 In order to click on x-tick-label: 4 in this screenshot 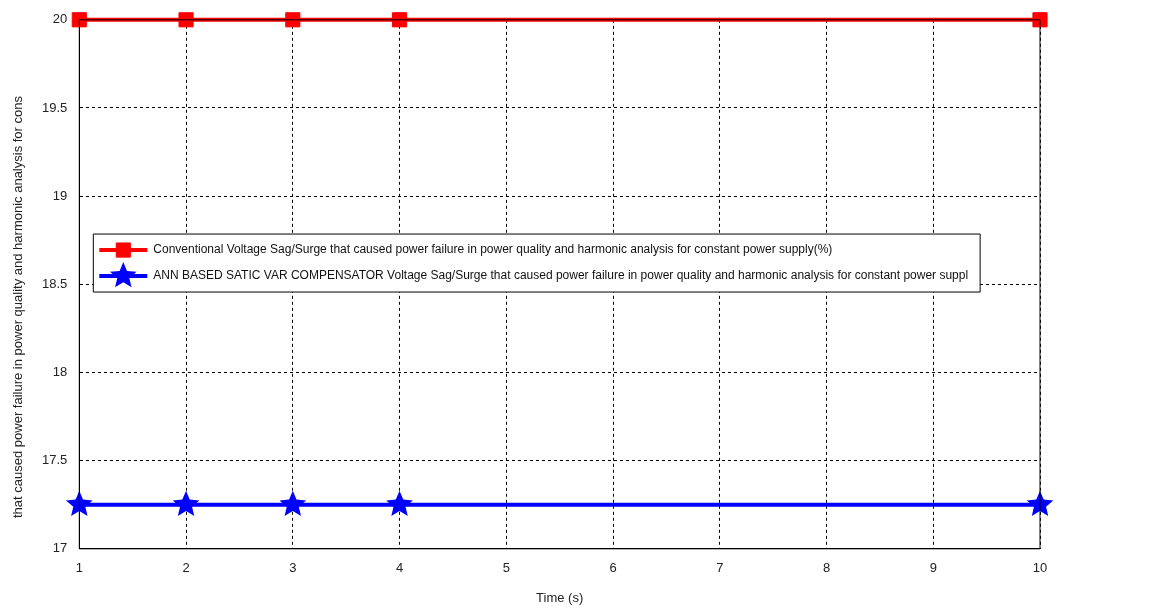, I will do `click(399, 568)`.